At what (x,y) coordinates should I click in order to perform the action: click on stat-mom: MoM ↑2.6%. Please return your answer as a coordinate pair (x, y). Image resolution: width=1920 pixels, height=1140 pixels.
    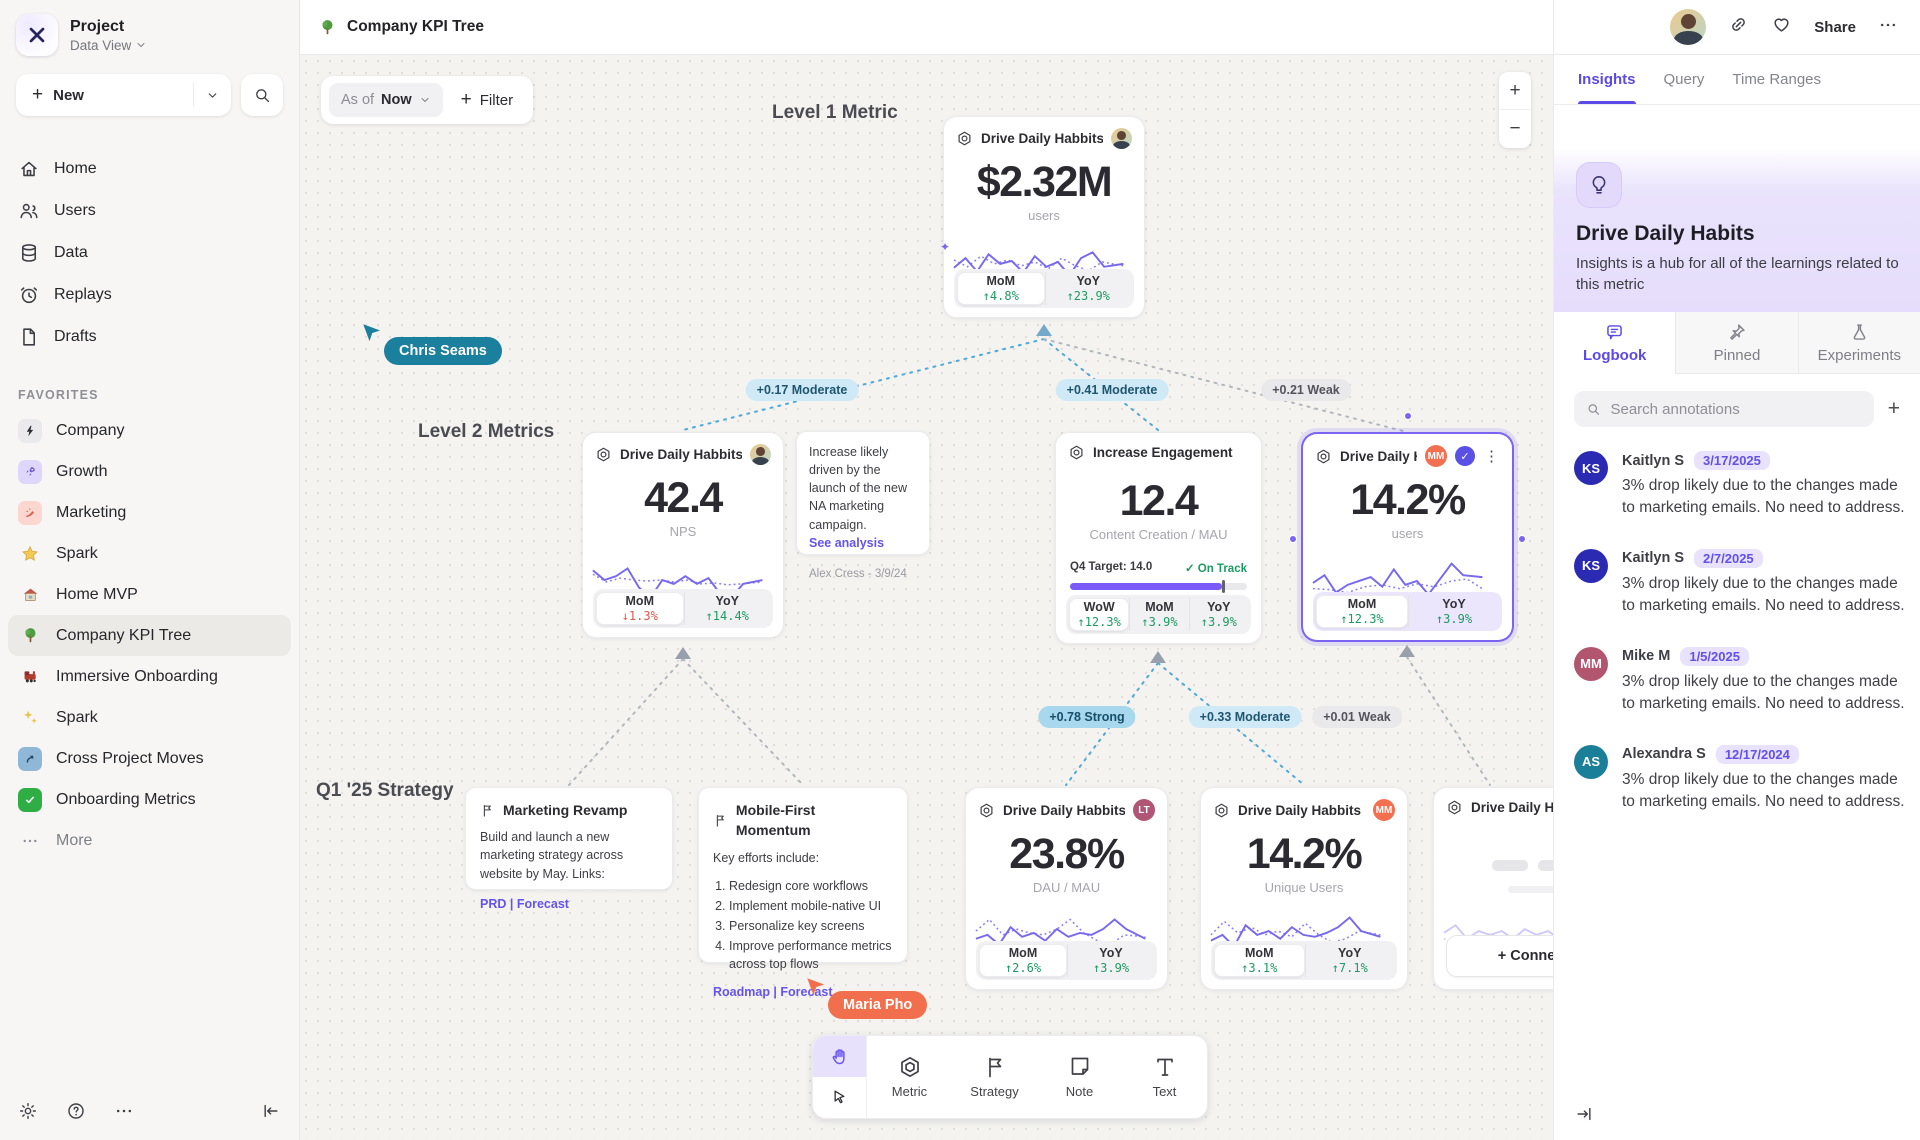
    Looking at the image, I should click on (1023, 960).